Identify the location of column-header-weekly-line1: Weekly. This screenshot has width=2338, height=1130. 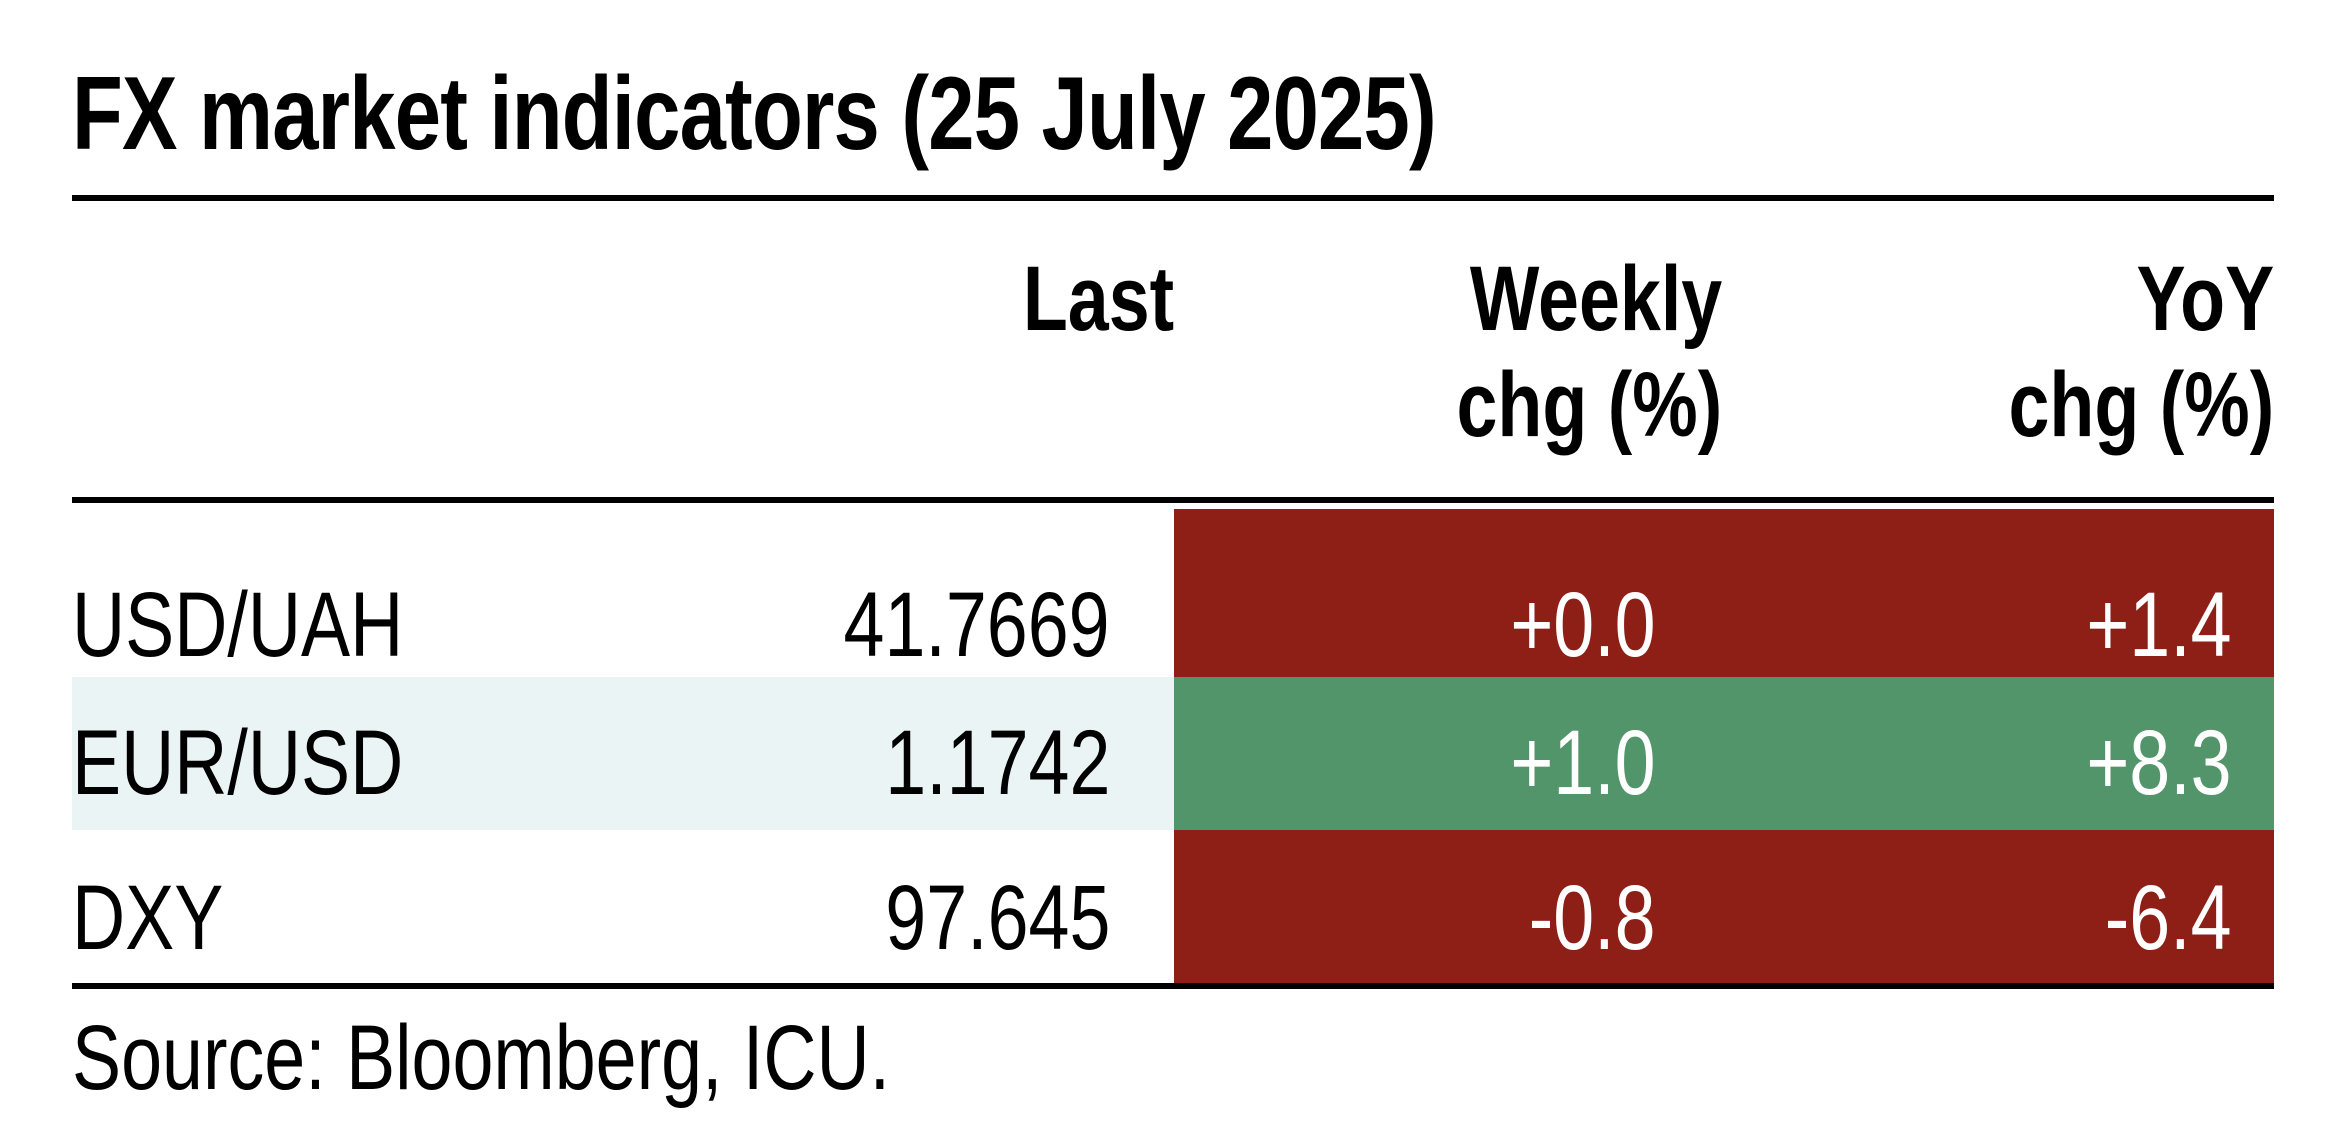
(1595, 299).